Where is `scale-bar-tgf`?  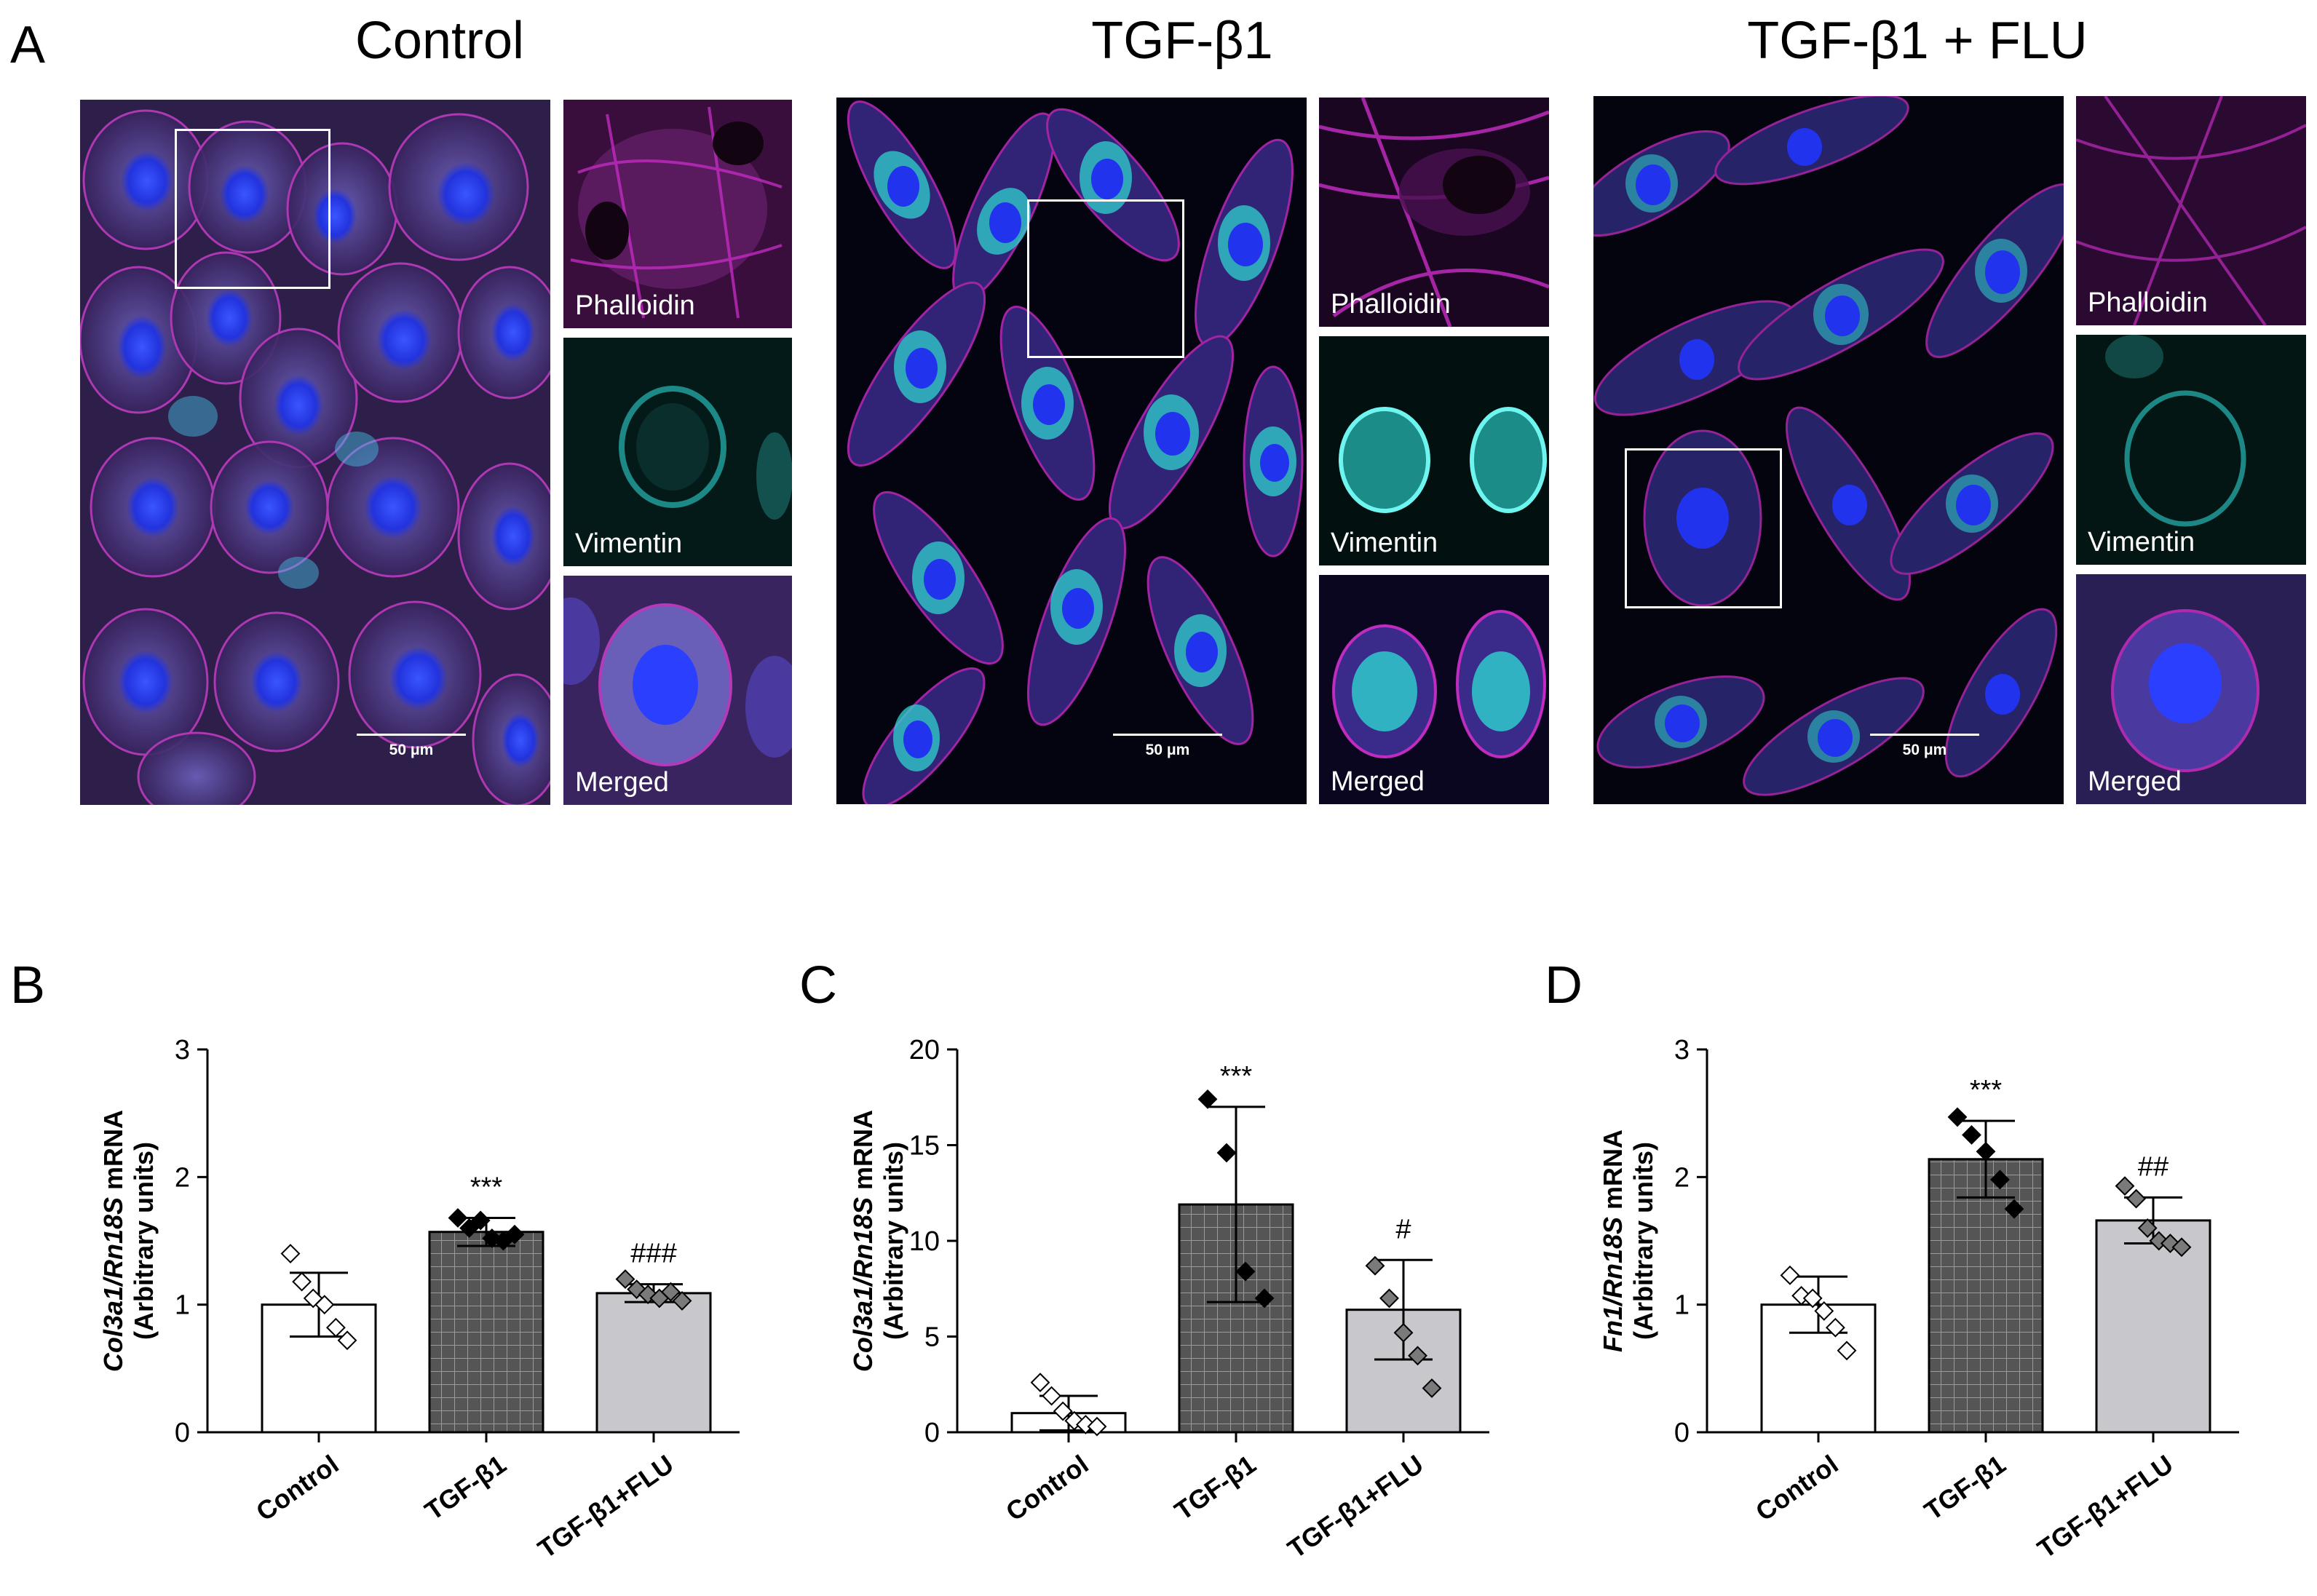 scale-bar-tgf is located at coordinates (1167, 735).